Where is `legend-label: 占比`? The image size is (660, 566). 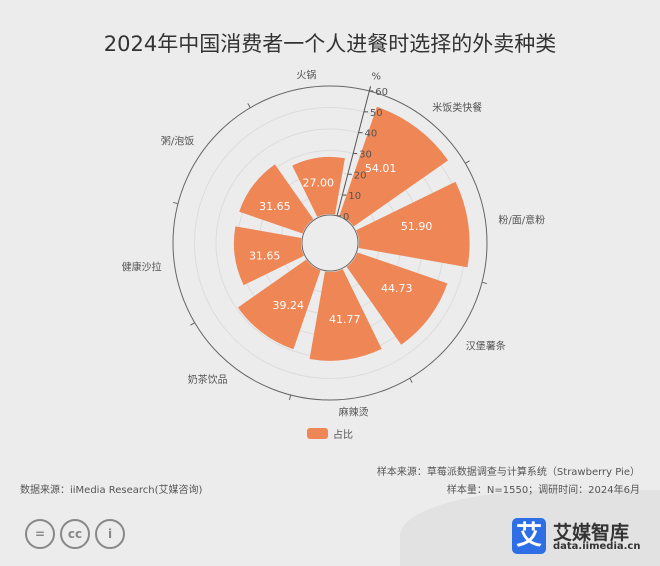
legend-label: 占比 is located at coordinates (343, 434).